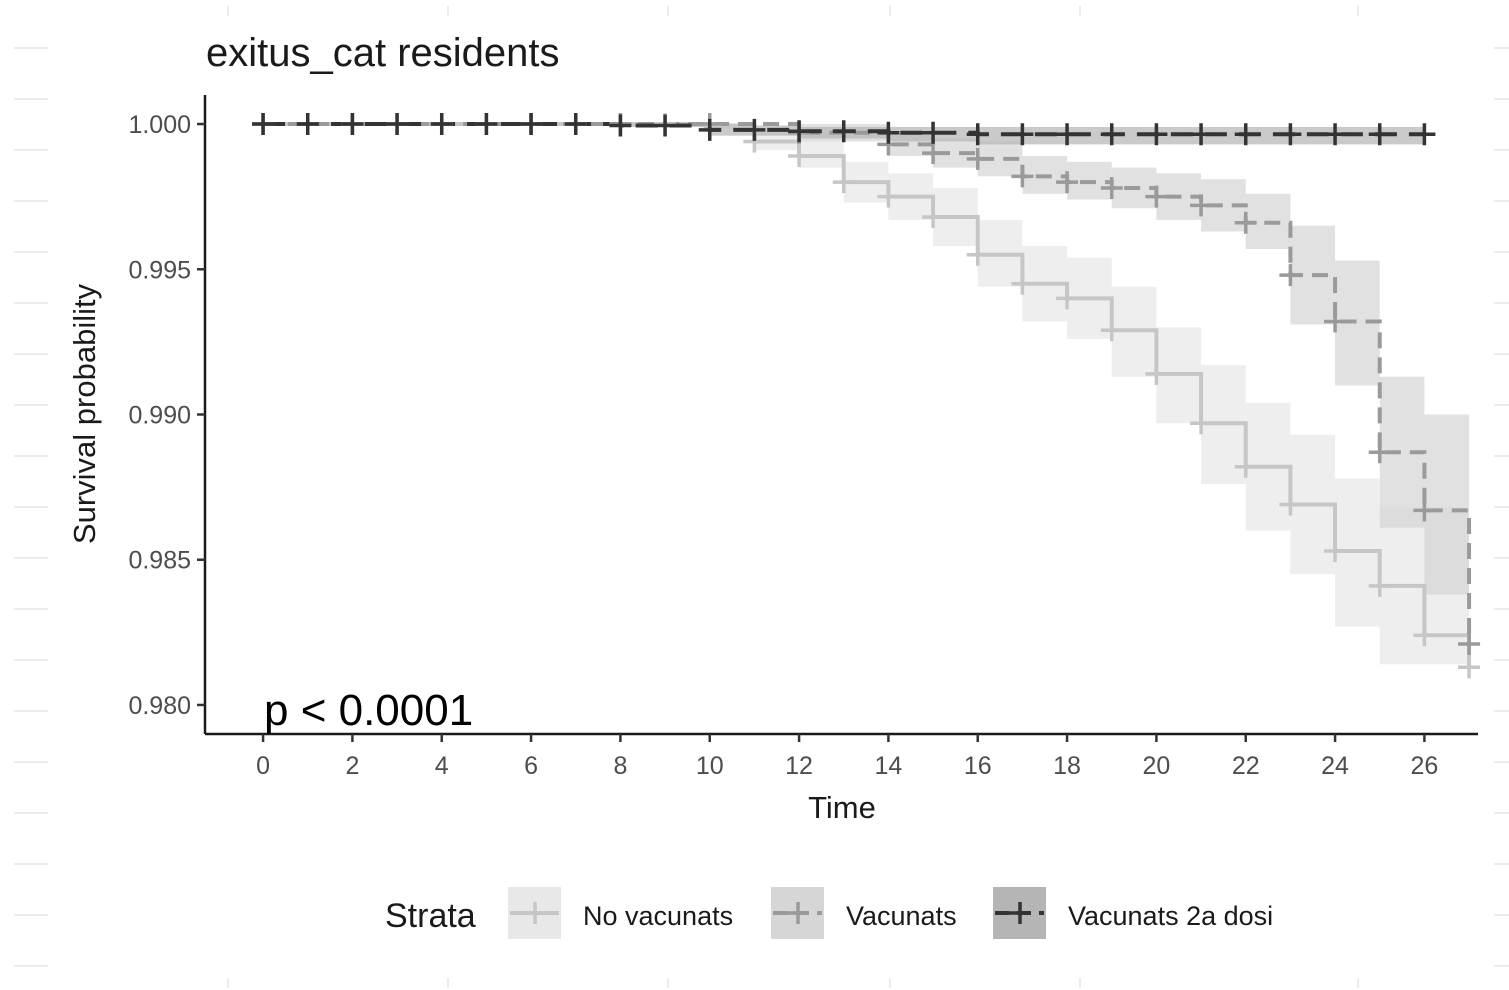  I want to click on y-tick-label: 0.985, so click(159, 561).